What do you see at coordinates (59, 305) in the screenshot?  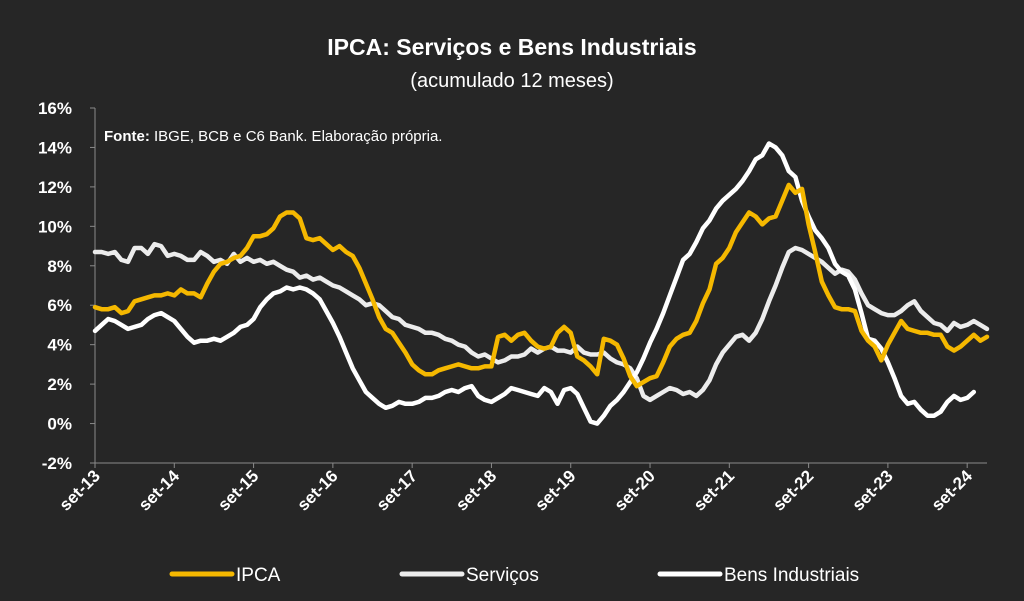 I see `y-tick-label: 6%` at bounding box center [59, 305].